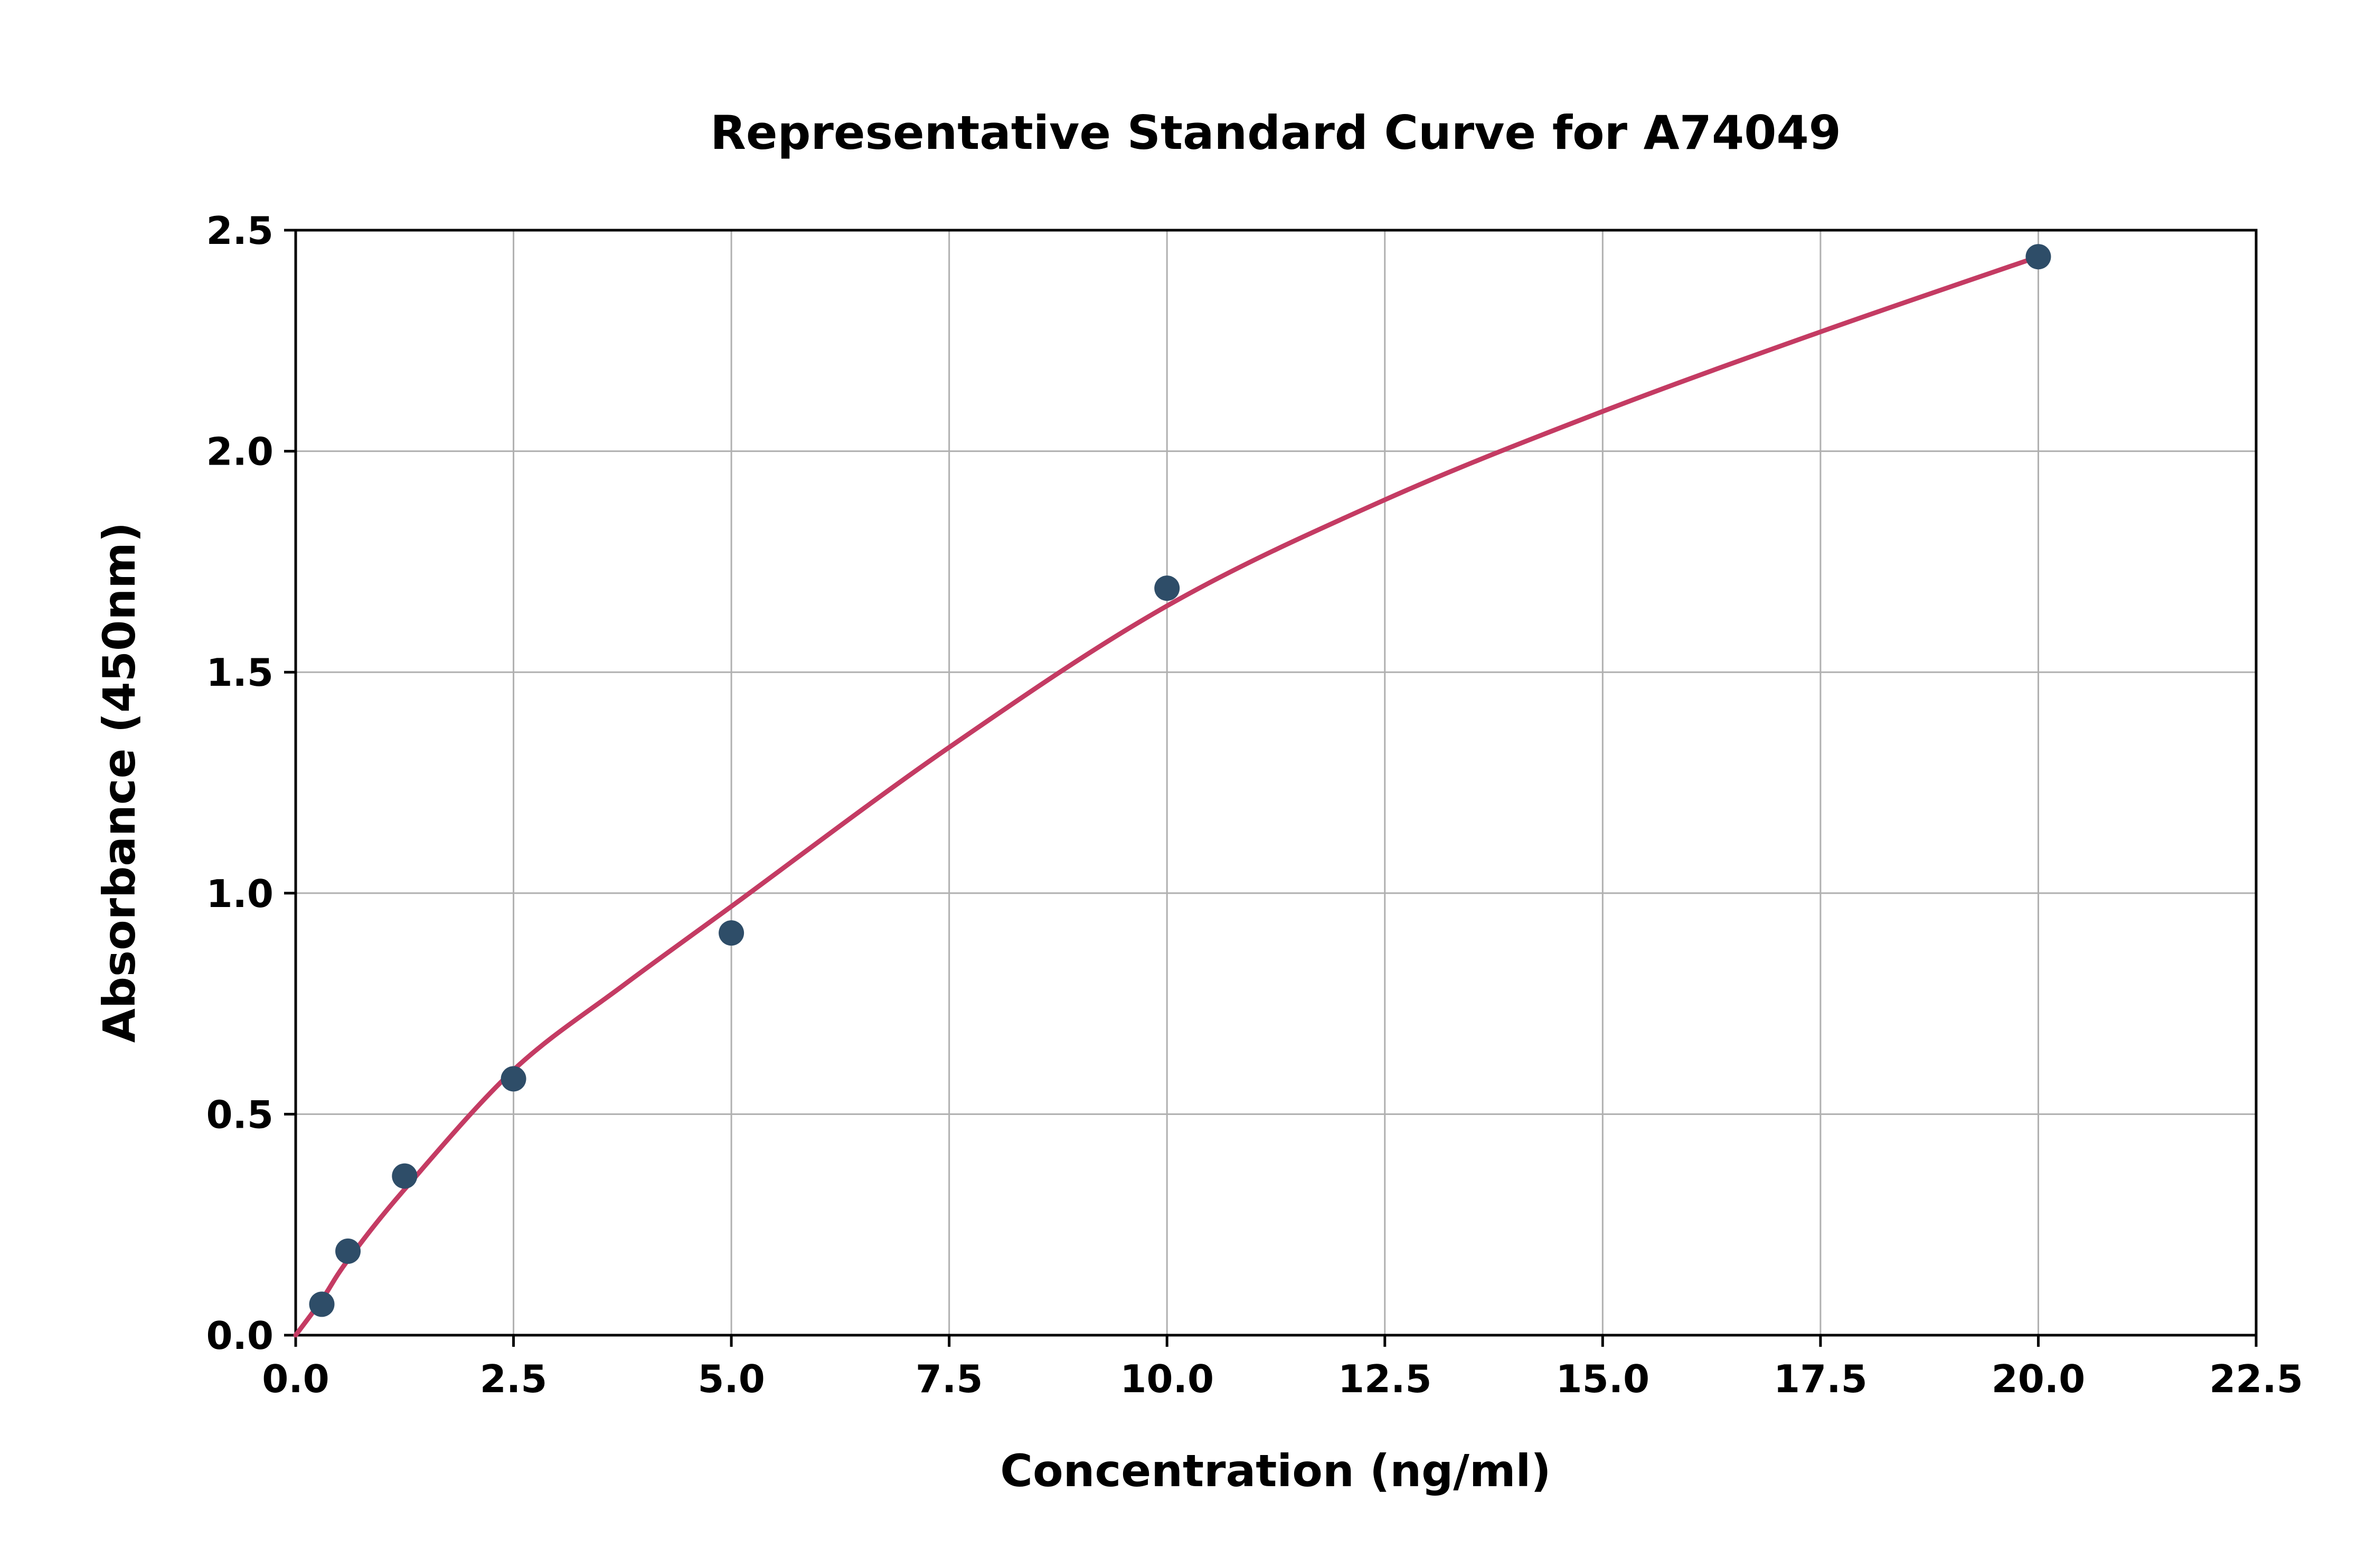 This screenshot has height=1568, width=2376. I want to click on x-tick-label: 10.0, so click(1167, 1379).